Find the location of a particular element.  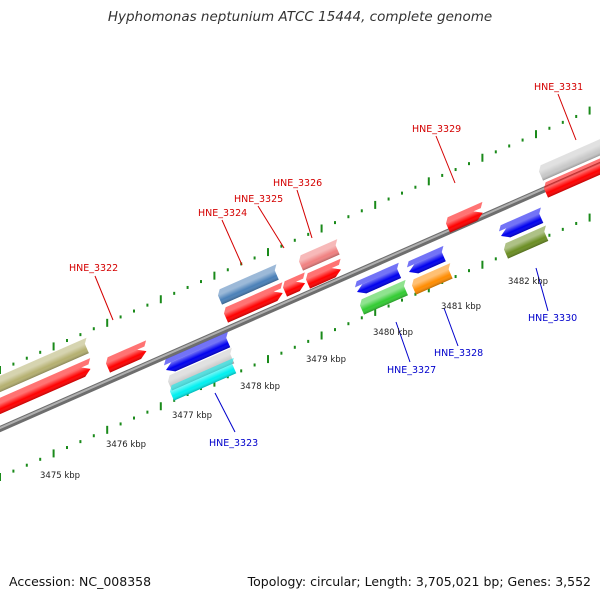

feature-gray-3323-top is located at coordinates (199, 364).